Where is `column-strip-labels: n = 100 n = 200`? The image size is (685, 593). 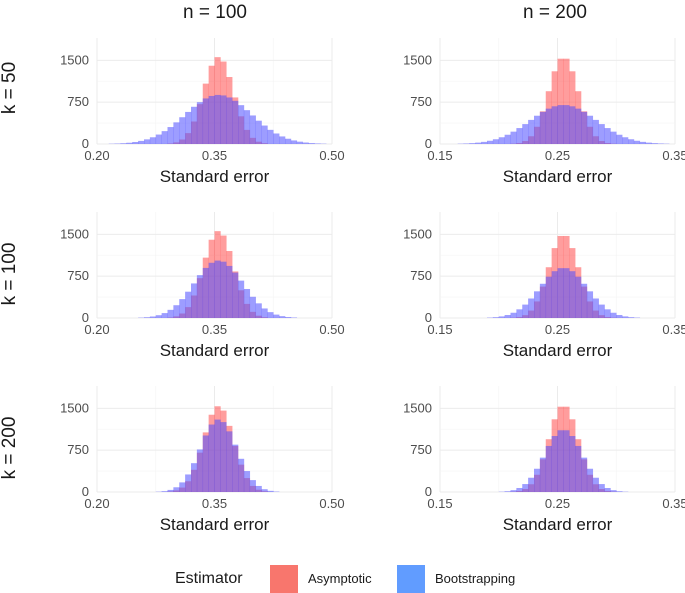
column-strip-labels: n = 100 n = 200 is located at coordinates (385, 12).